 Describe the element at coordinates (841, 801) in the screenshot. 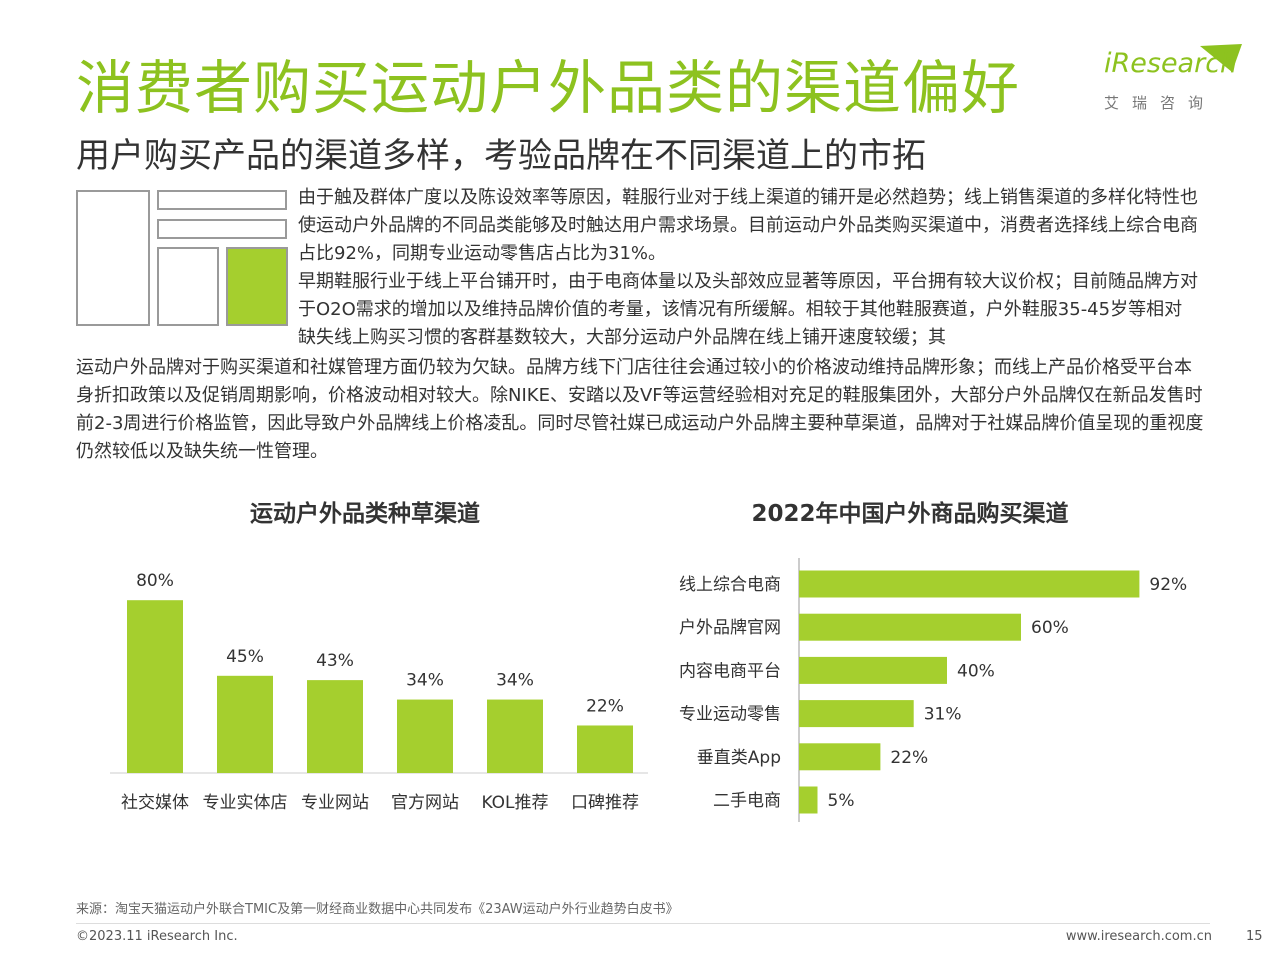

I see `data-label: 5%` at that location.